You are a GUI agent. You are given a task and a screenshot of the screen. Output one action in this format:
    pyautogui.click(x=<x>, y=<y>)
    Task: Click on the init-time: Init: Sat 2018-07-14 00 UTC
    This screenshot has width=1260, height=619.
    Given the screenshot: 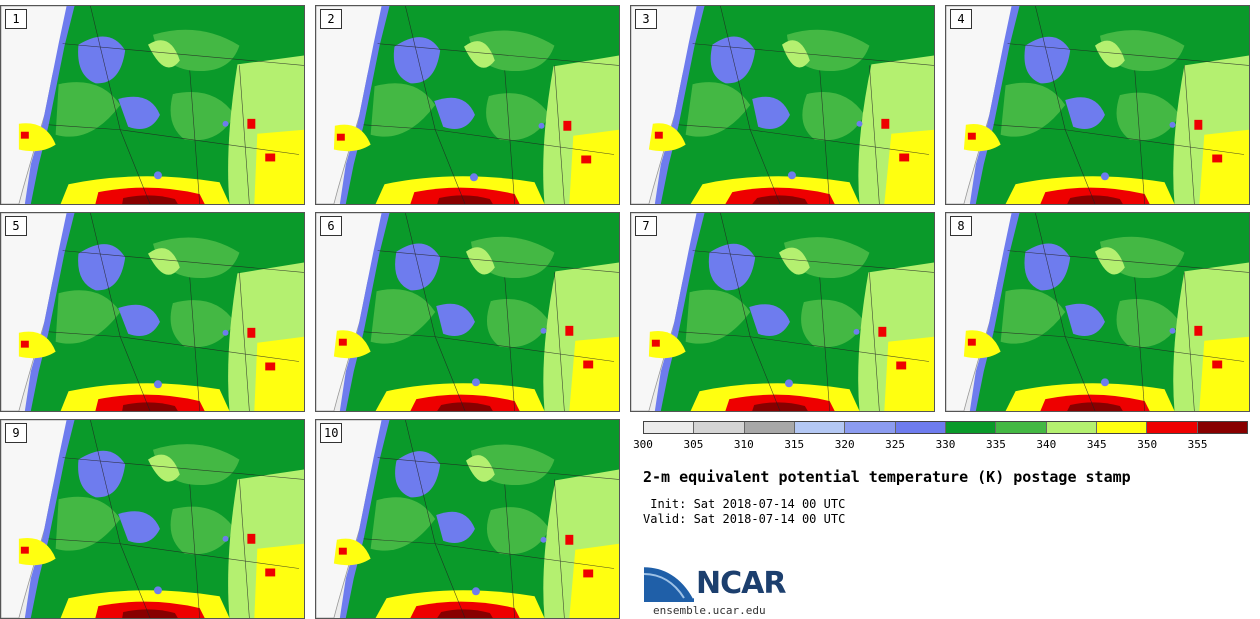 What is the action you would take?
    pyautogui.click(x=744, y=504)
    